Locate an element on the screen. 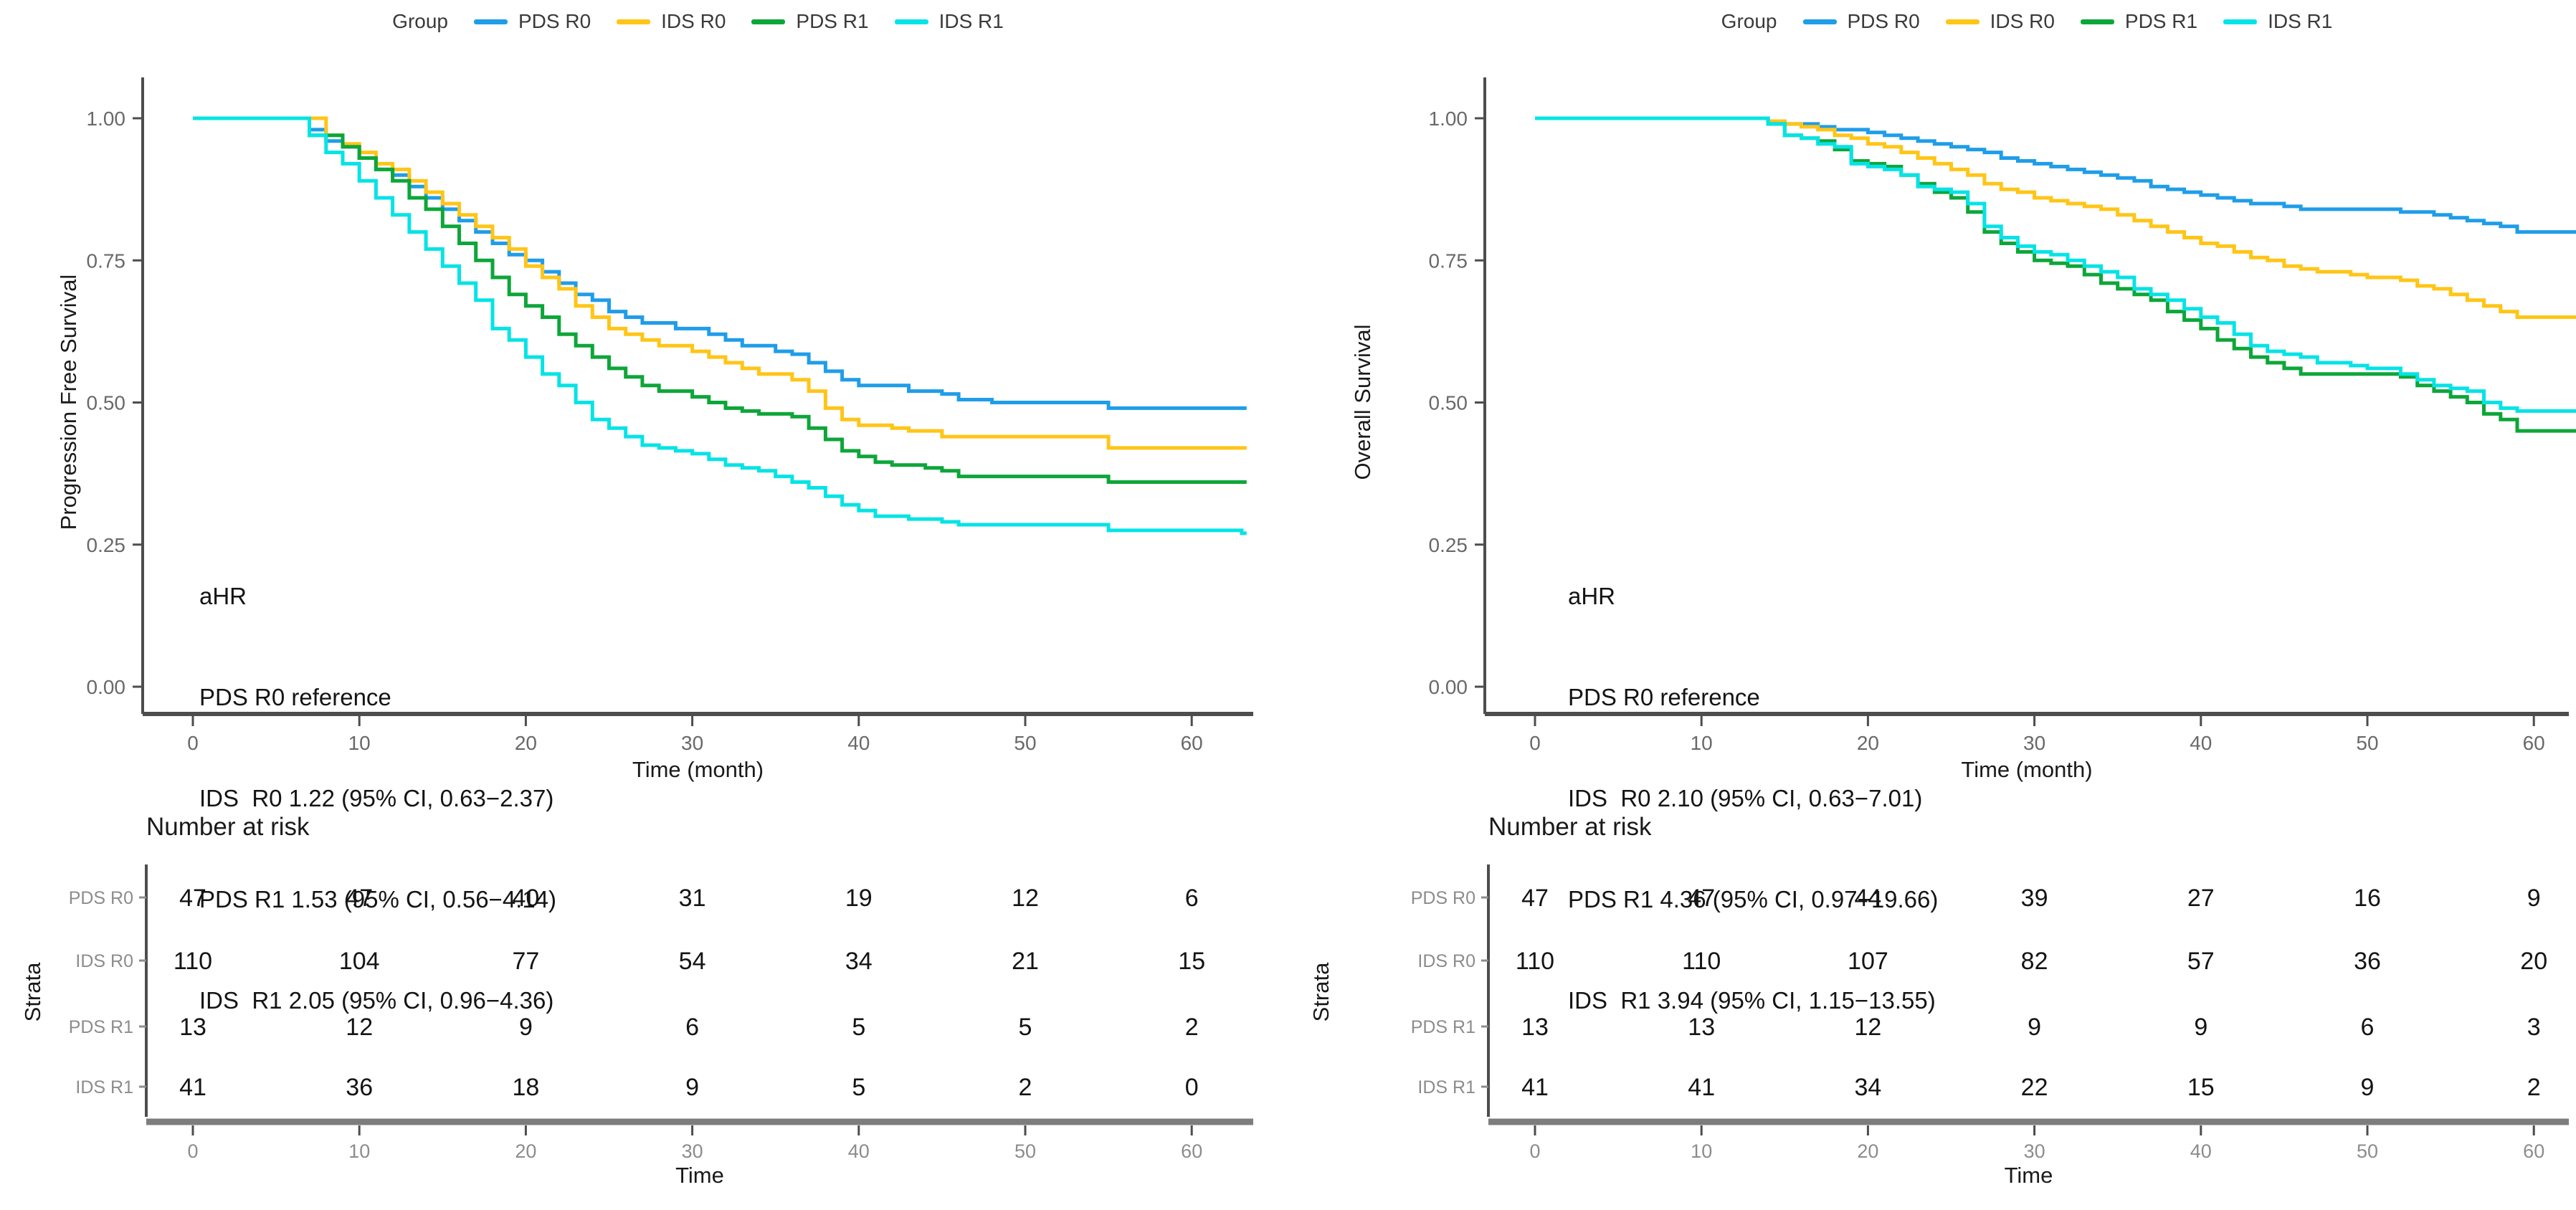 The height and width of the screenshot is (1210, 2576). risk-count: 3 is located at coordinates (2534, 1027).